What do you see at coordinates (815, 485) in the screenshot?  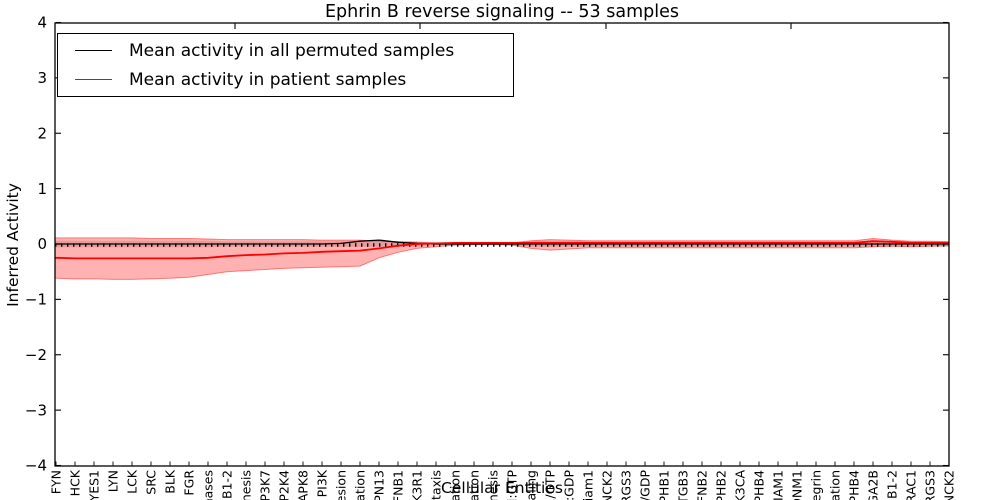 I see `x-category-label: alphaIIb/beta3 Integrin` at bounding box center [815, 485].